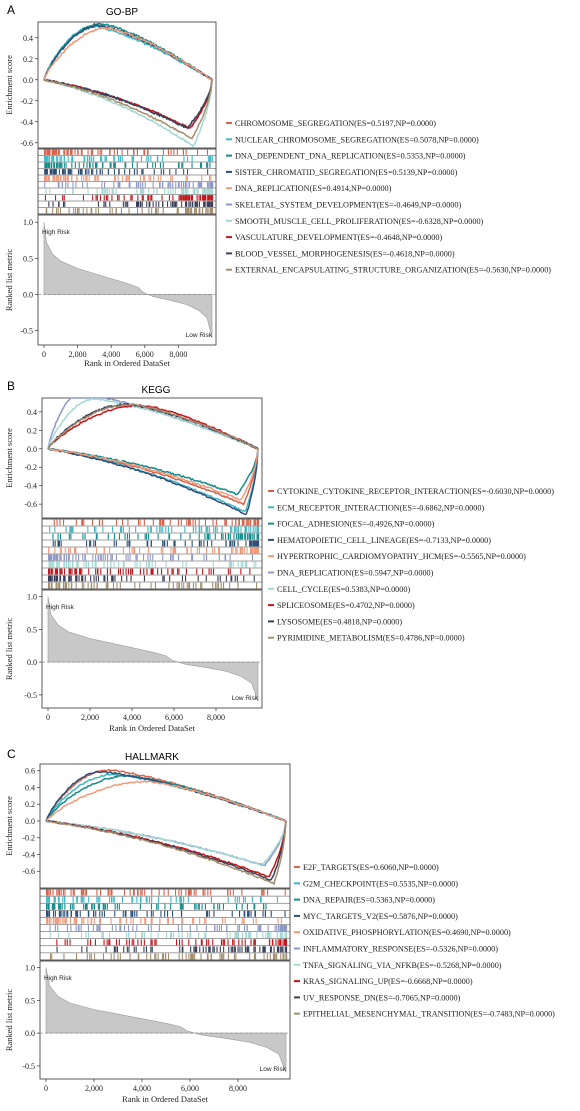  What do you see at coordinates (28, 38) in the screenshot?
I see `es-tick-label: 0.4` at bounding box center [28, 38].